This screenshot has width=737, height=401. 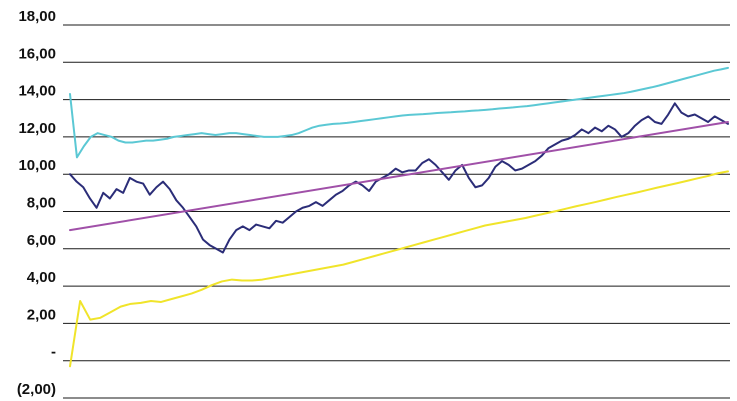 What do you see at coordinates (41, 314) in the screenshot?
I see `y-tick-label: 2,00` at bounding box center [41, 314].